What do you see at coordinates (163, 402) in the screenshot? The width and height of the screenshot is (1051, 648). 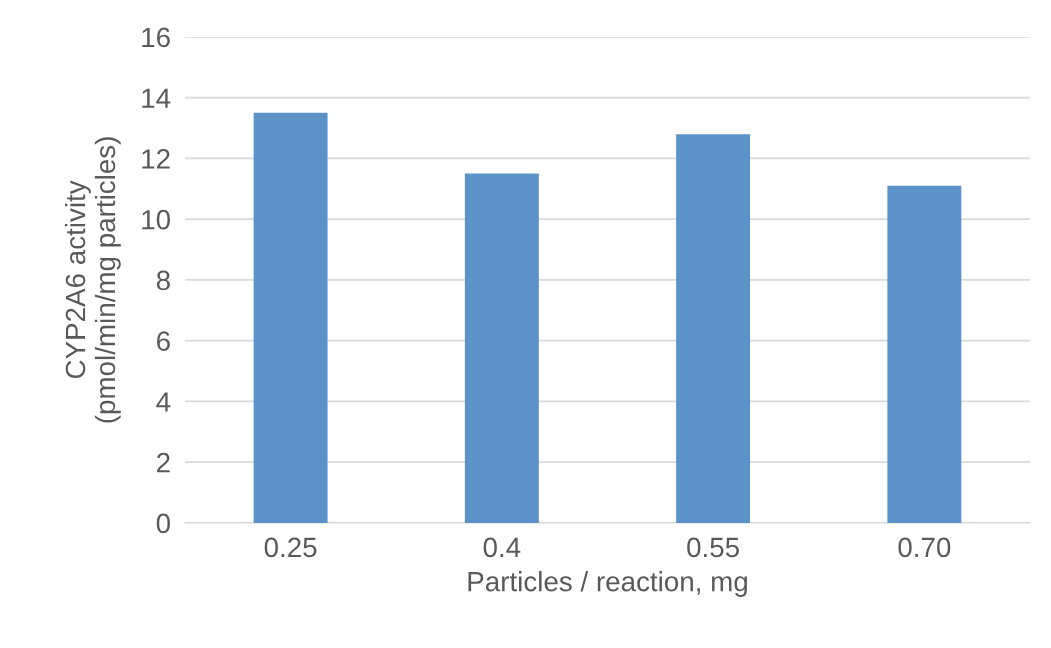 I see `y-tick-label: 4` at bounding box center [163, 402].